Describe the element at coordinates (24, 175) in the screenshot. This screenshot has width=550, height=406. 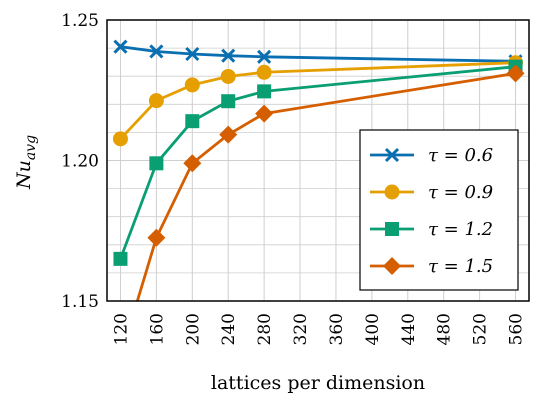
I see `y-axis-label-main: Nu` at that location.